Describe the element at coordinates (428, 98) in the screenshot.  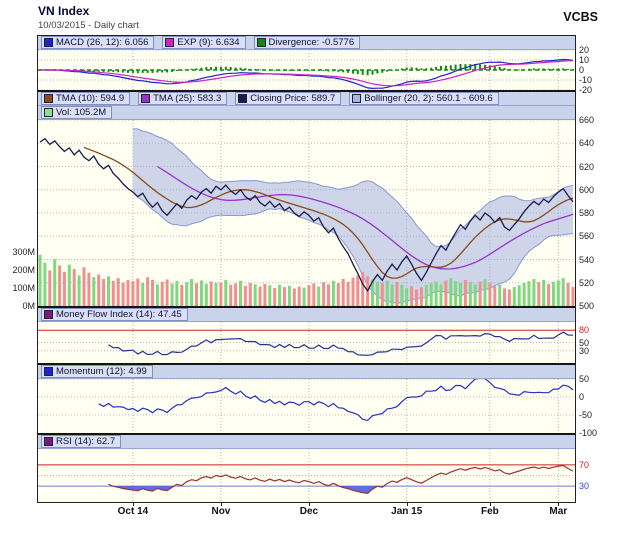
I see `legend-label-bollinger: Bollinger (20, 2): 560.1 - 609.6` at that location.